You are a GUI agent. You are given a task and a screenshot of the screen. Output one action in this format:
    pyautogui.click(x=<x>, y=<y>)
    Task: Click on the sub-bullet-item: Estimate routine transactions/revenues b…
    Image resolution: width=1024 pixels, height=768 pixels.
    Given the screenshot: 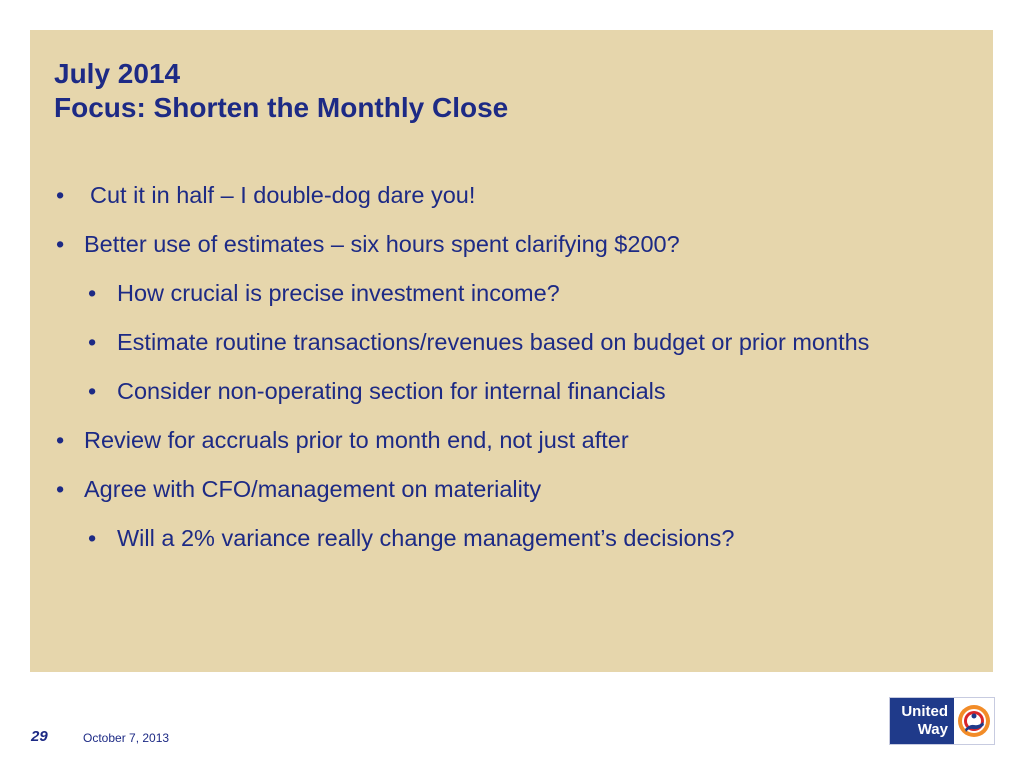 What is the action you would take?
    pyautogui.click(x=499, y=342)
    